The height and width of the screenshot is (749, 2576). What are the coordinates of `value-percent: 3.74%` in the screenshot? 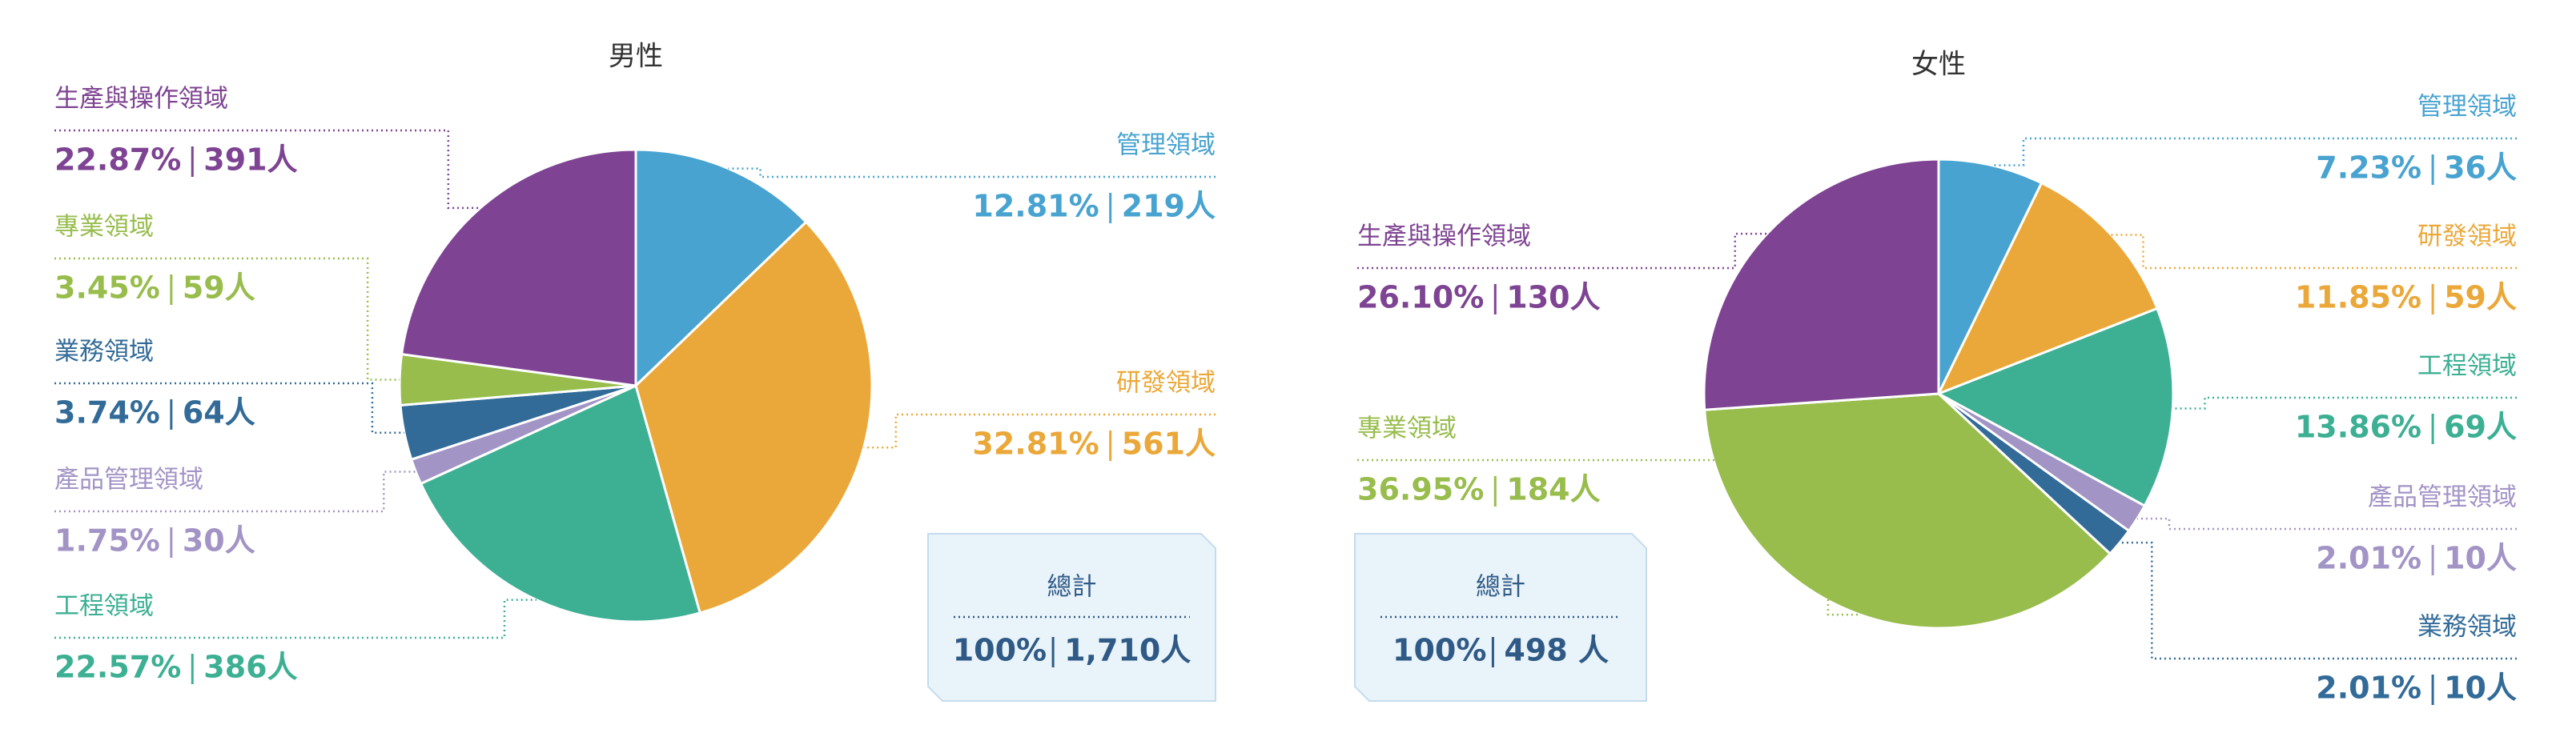 It's located at (107, 413).